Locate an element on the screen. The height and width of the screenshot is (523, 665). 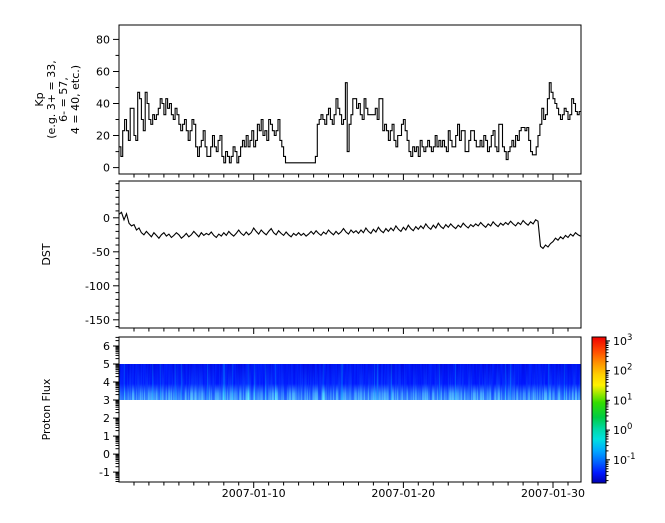
kp-ylabel-line: 6- = 57, is located at coordinates (63, 99).